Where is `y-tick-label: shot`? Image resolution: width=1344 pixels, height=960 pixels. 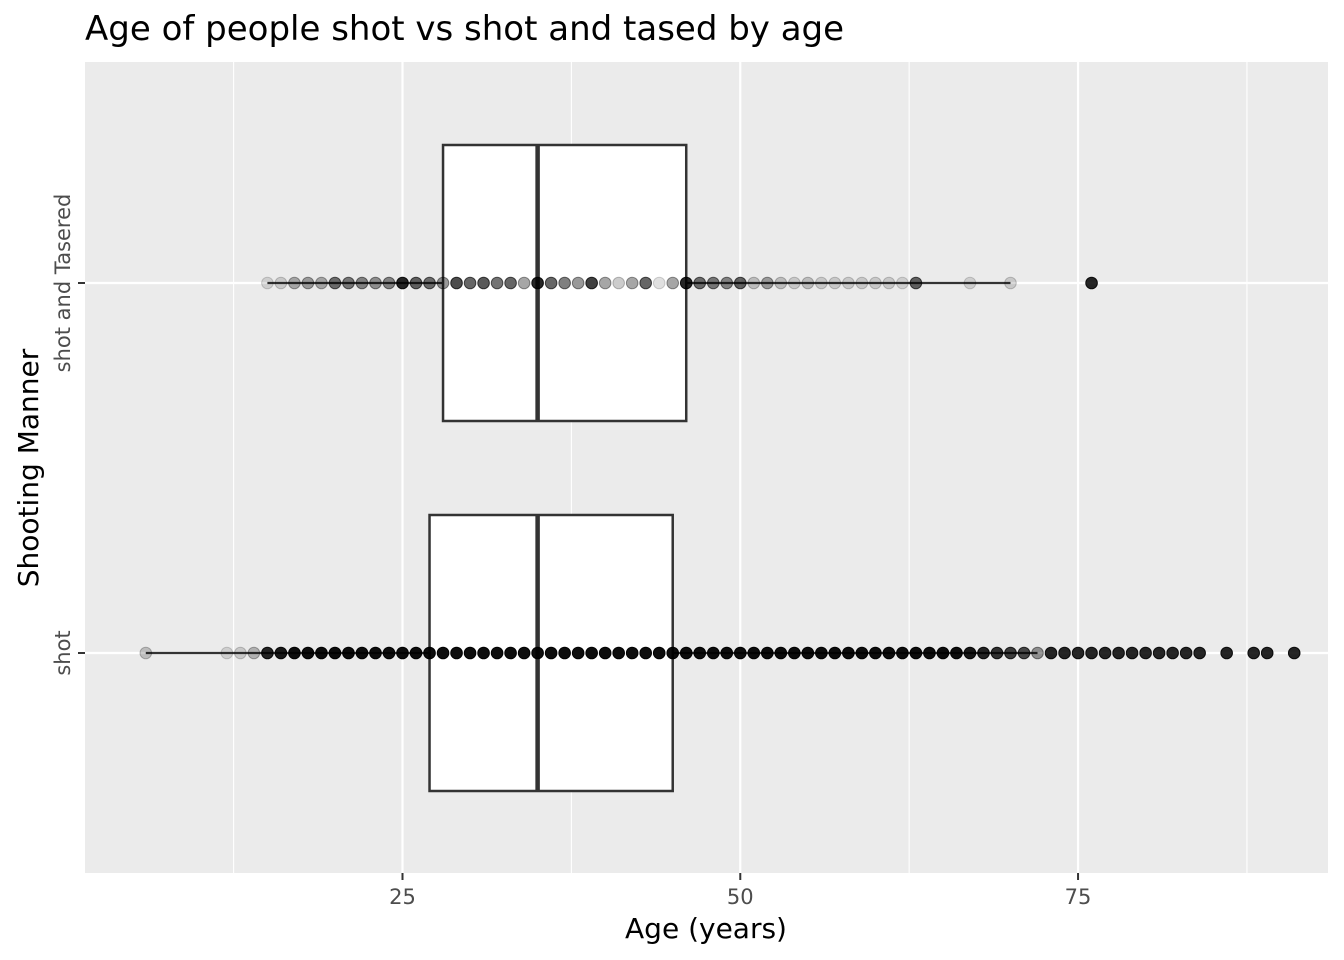 y-tick-label: shot is located at coordinates (63, 652).